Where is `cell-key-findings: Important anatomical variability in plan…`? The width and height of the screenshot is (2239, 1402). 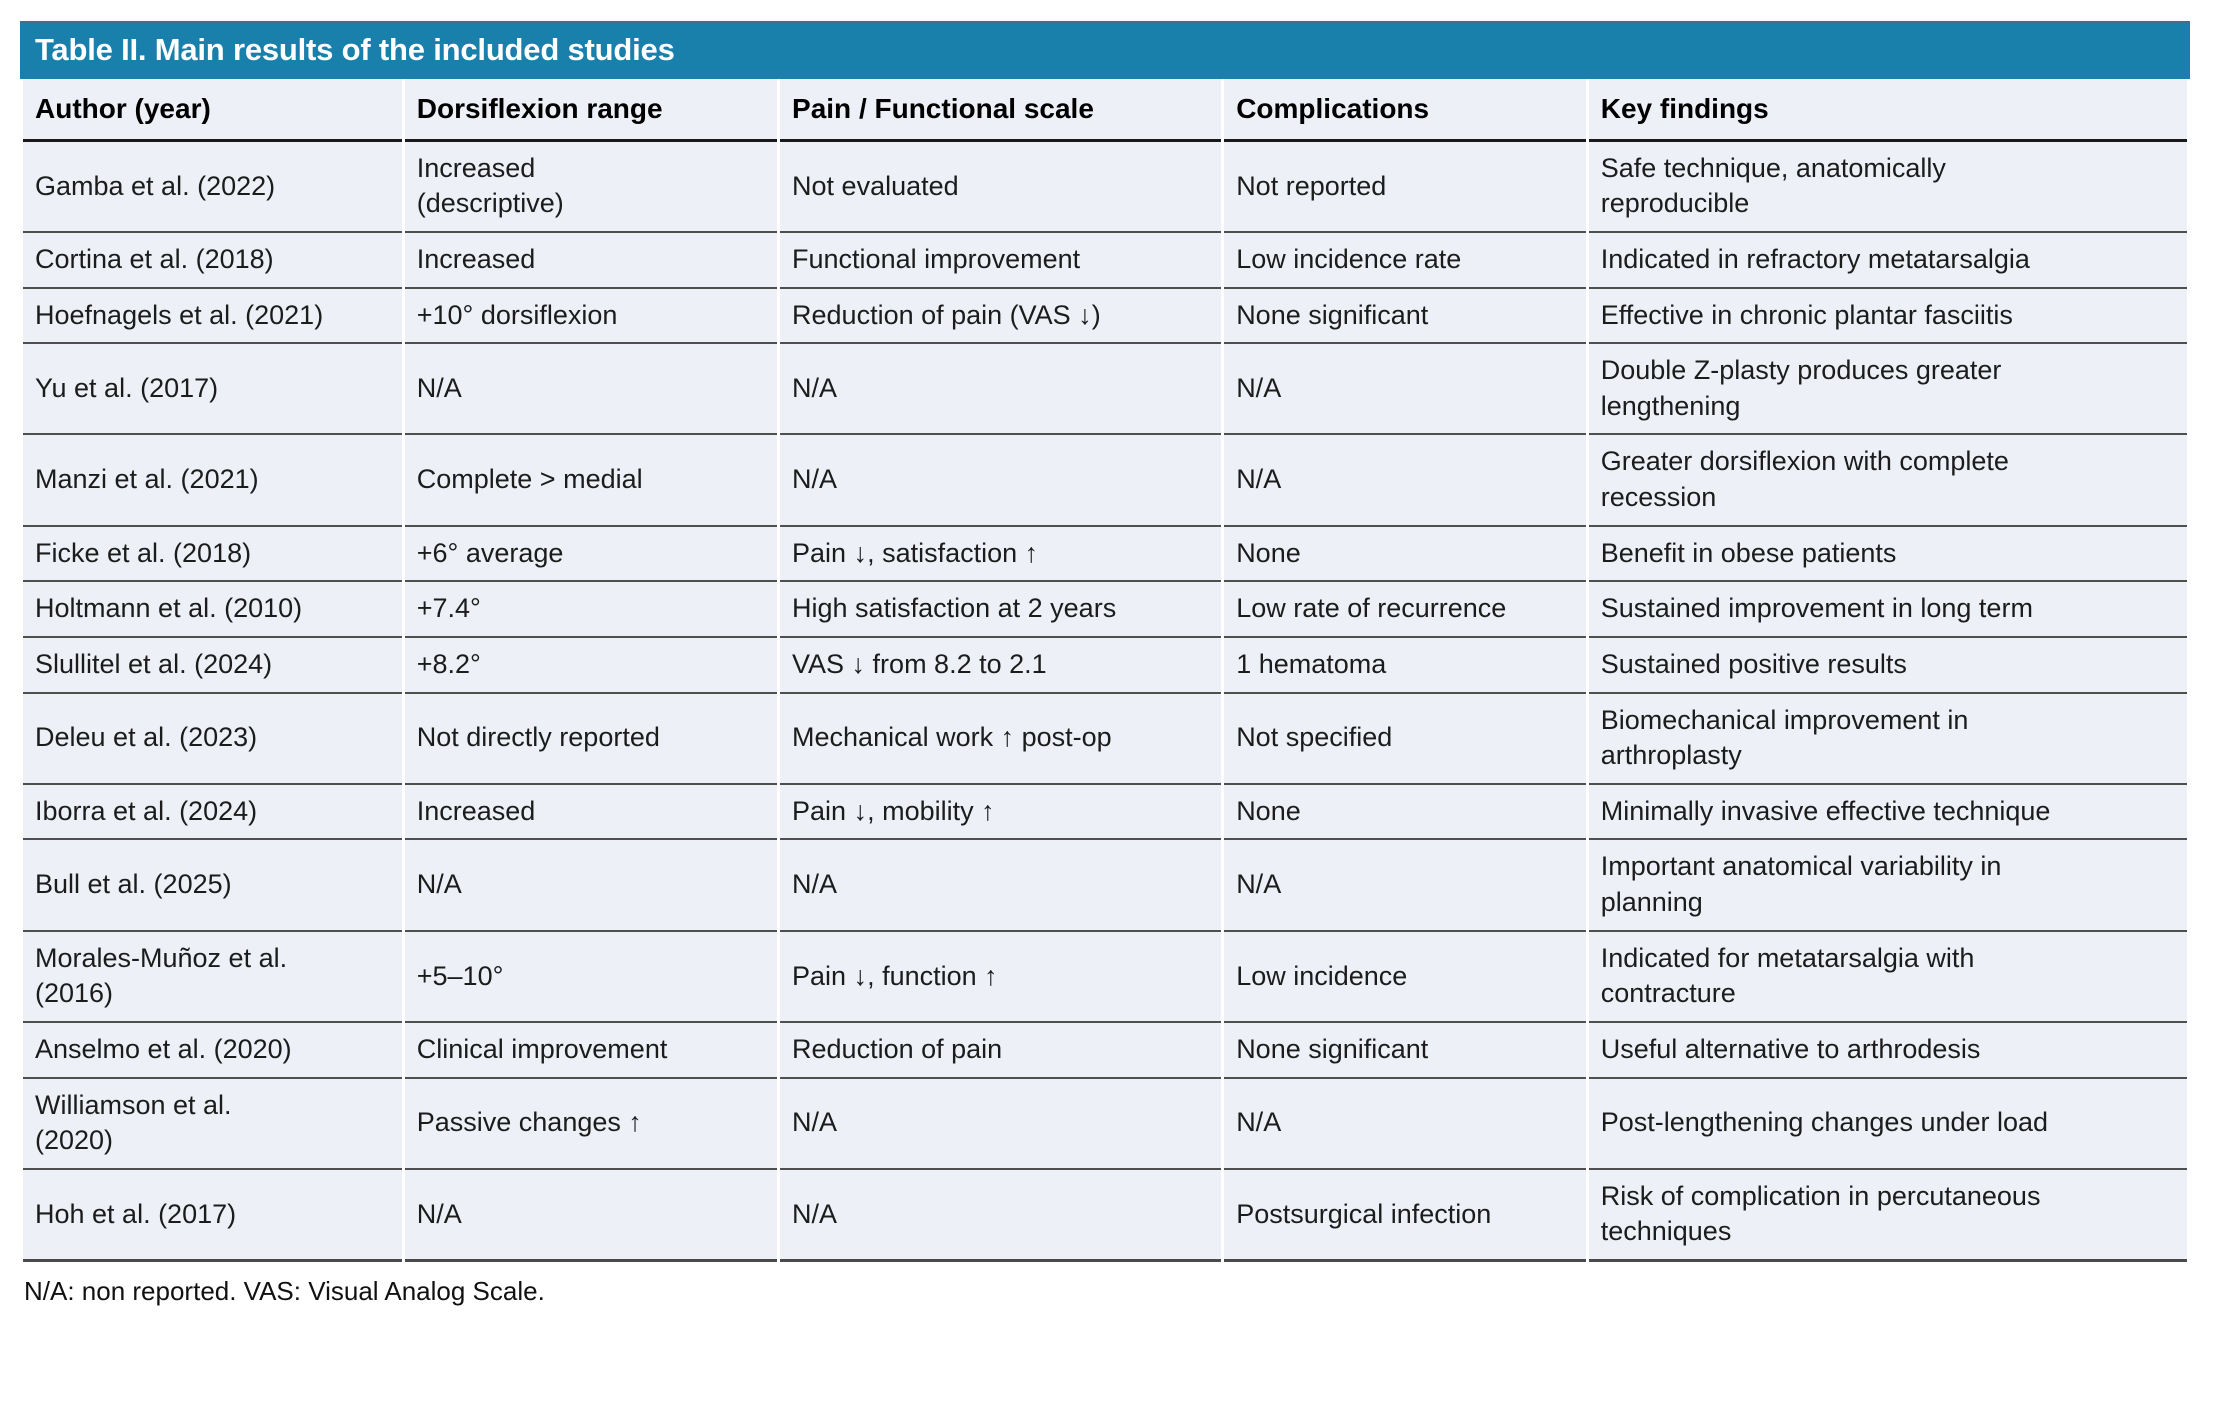
cell-key-findings: Important anatomical variability in plan… is located at coordinates (1887, 886).